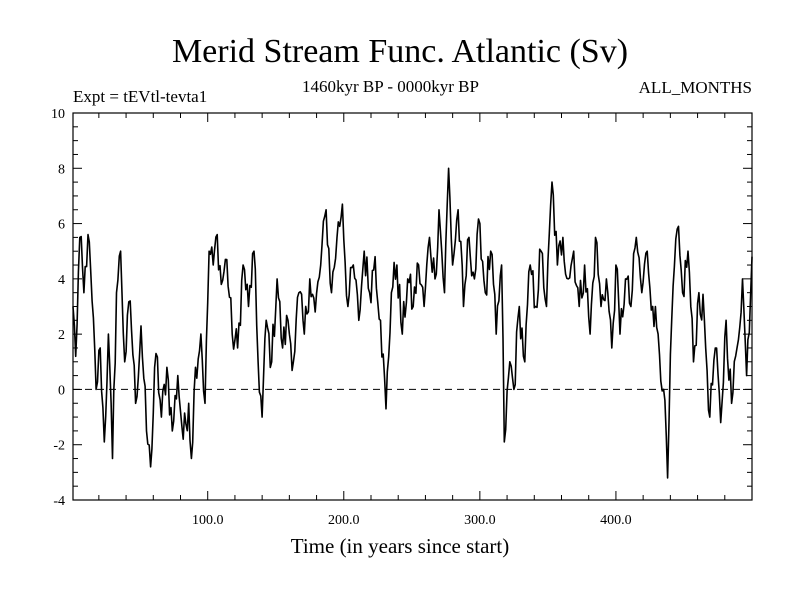  I want to click on x-tick-label: 300.0, so click(480, 520).